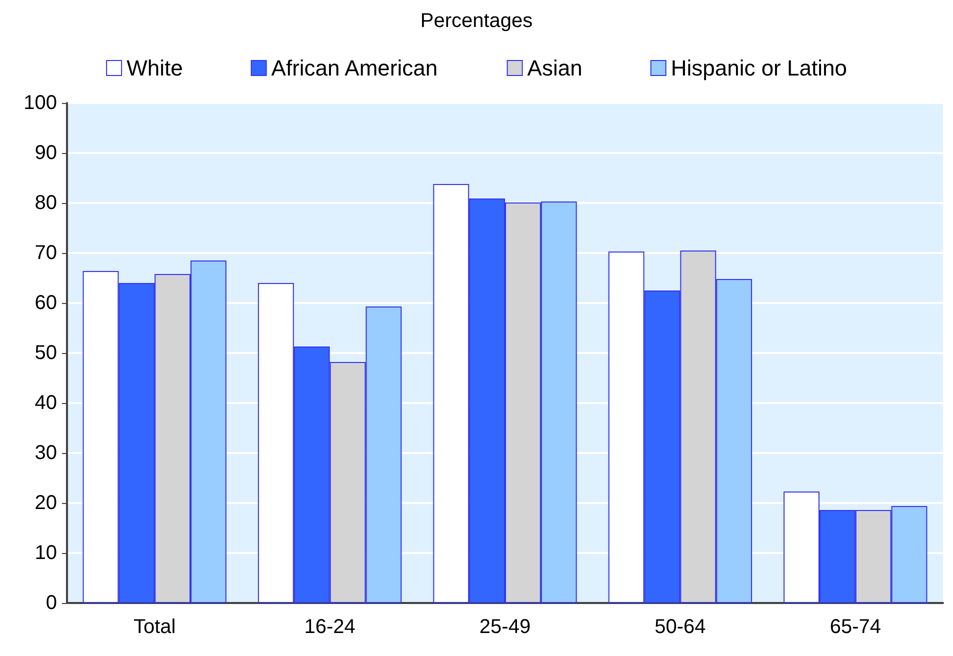 The width and height of the screenshot is (953, 656). What do you see at coordinates (554, 68) in the screenshot?
I see `legend-label: Asian` at bounding box center [554, 68].